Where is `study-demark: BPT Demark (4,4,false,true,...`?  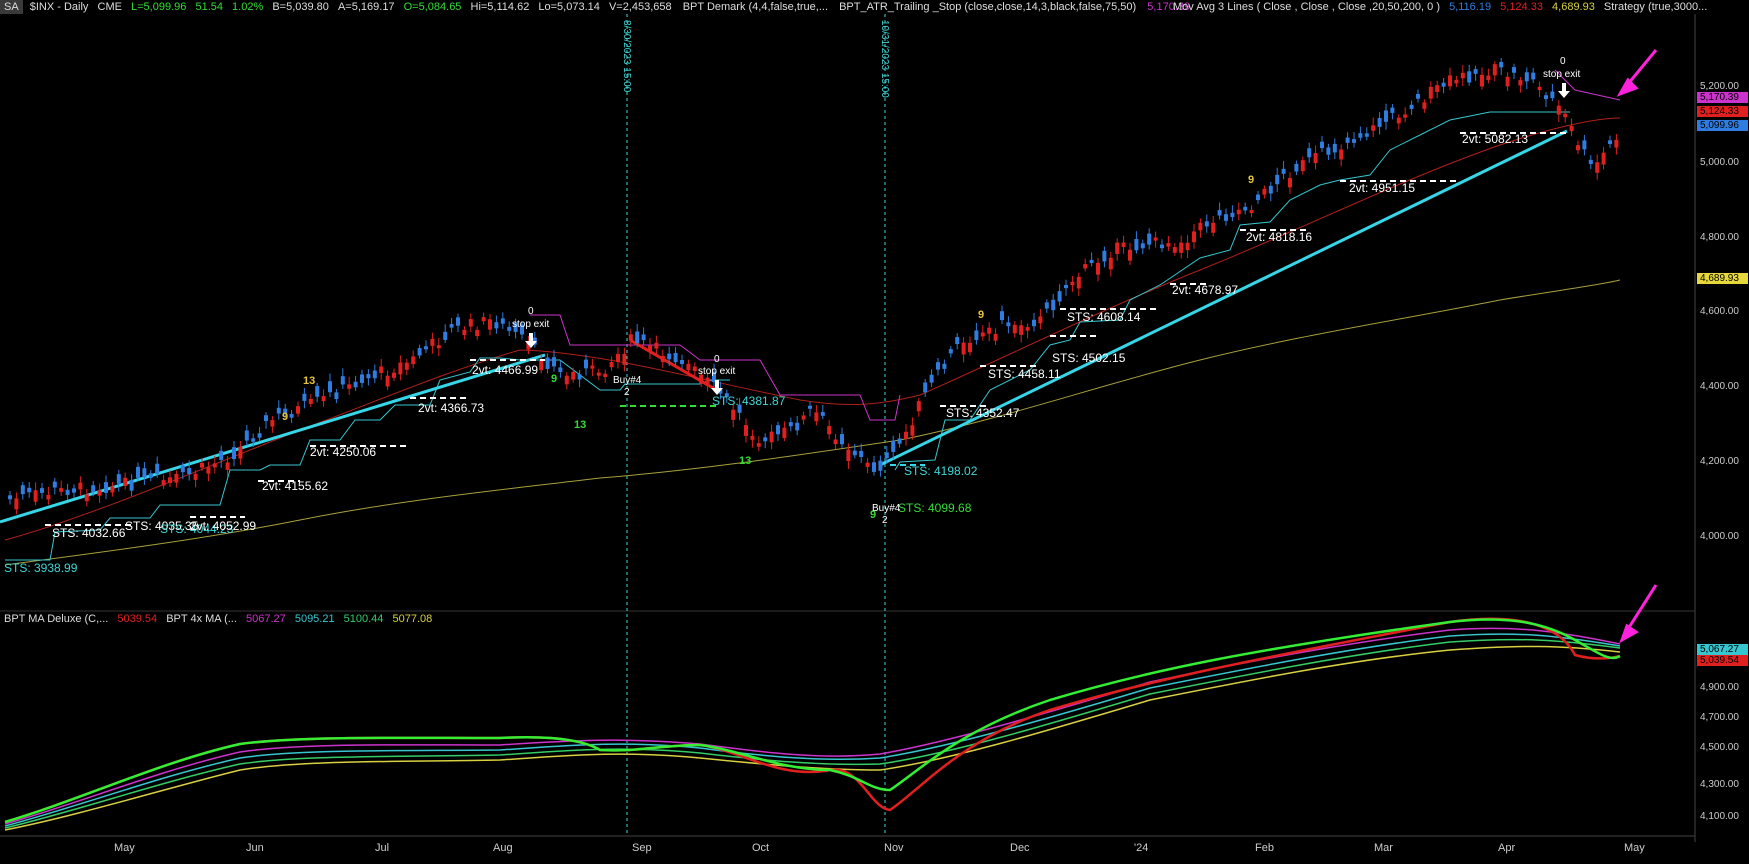 study-demark: BPT Demark (4,4,false,true,... is located at coordinates (755, 7).